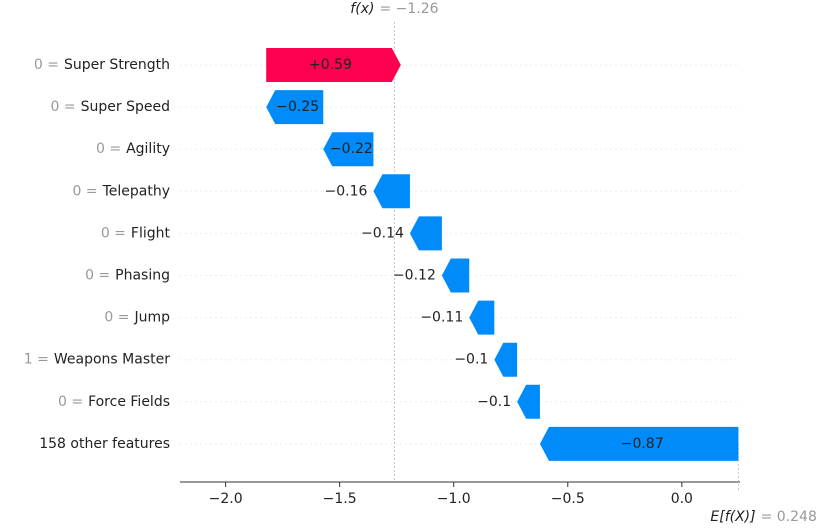  Describe the element at coordinates (129, 402) in the screenshot. I see `feature-name: Force Fields` at that location.